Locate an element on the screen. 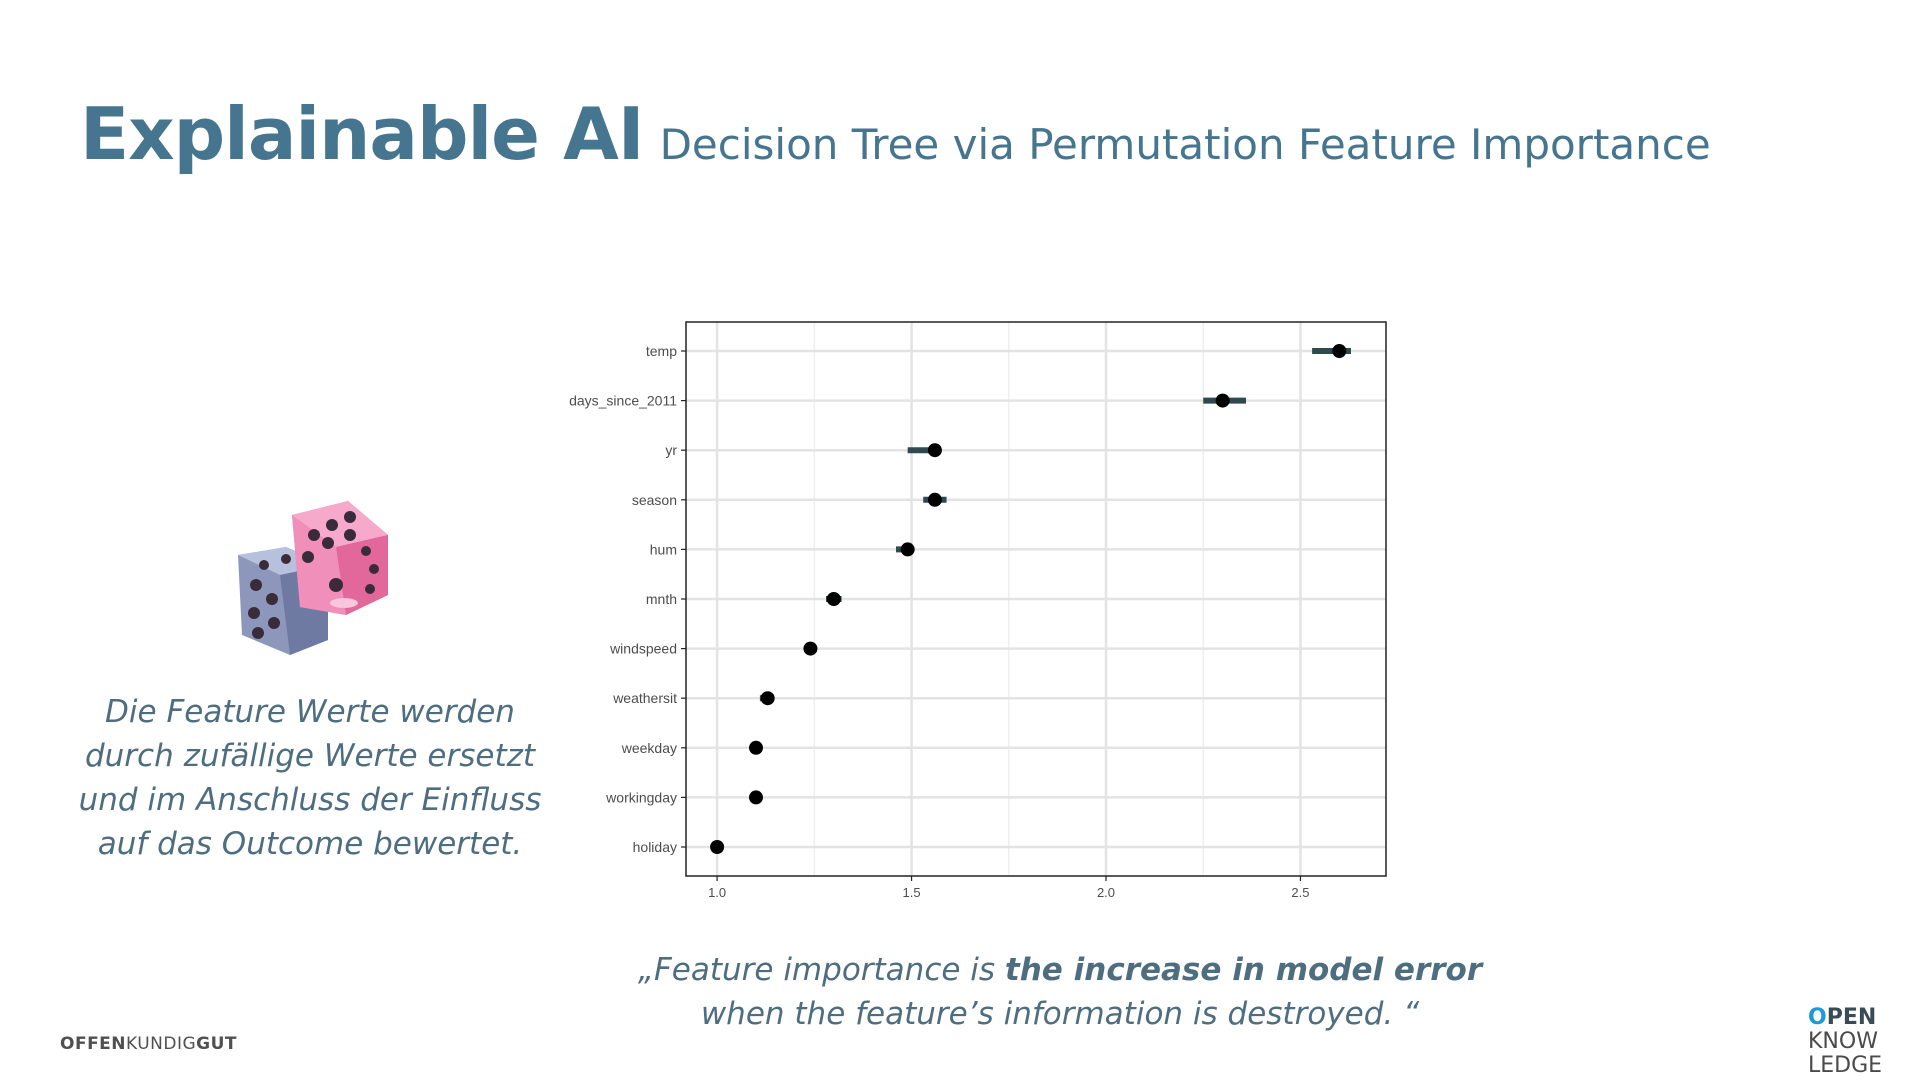 The height and width of the screenshot is (1080, 1920). brand-right-line-3: LEDGE is located at coordinates (1845, 1065).